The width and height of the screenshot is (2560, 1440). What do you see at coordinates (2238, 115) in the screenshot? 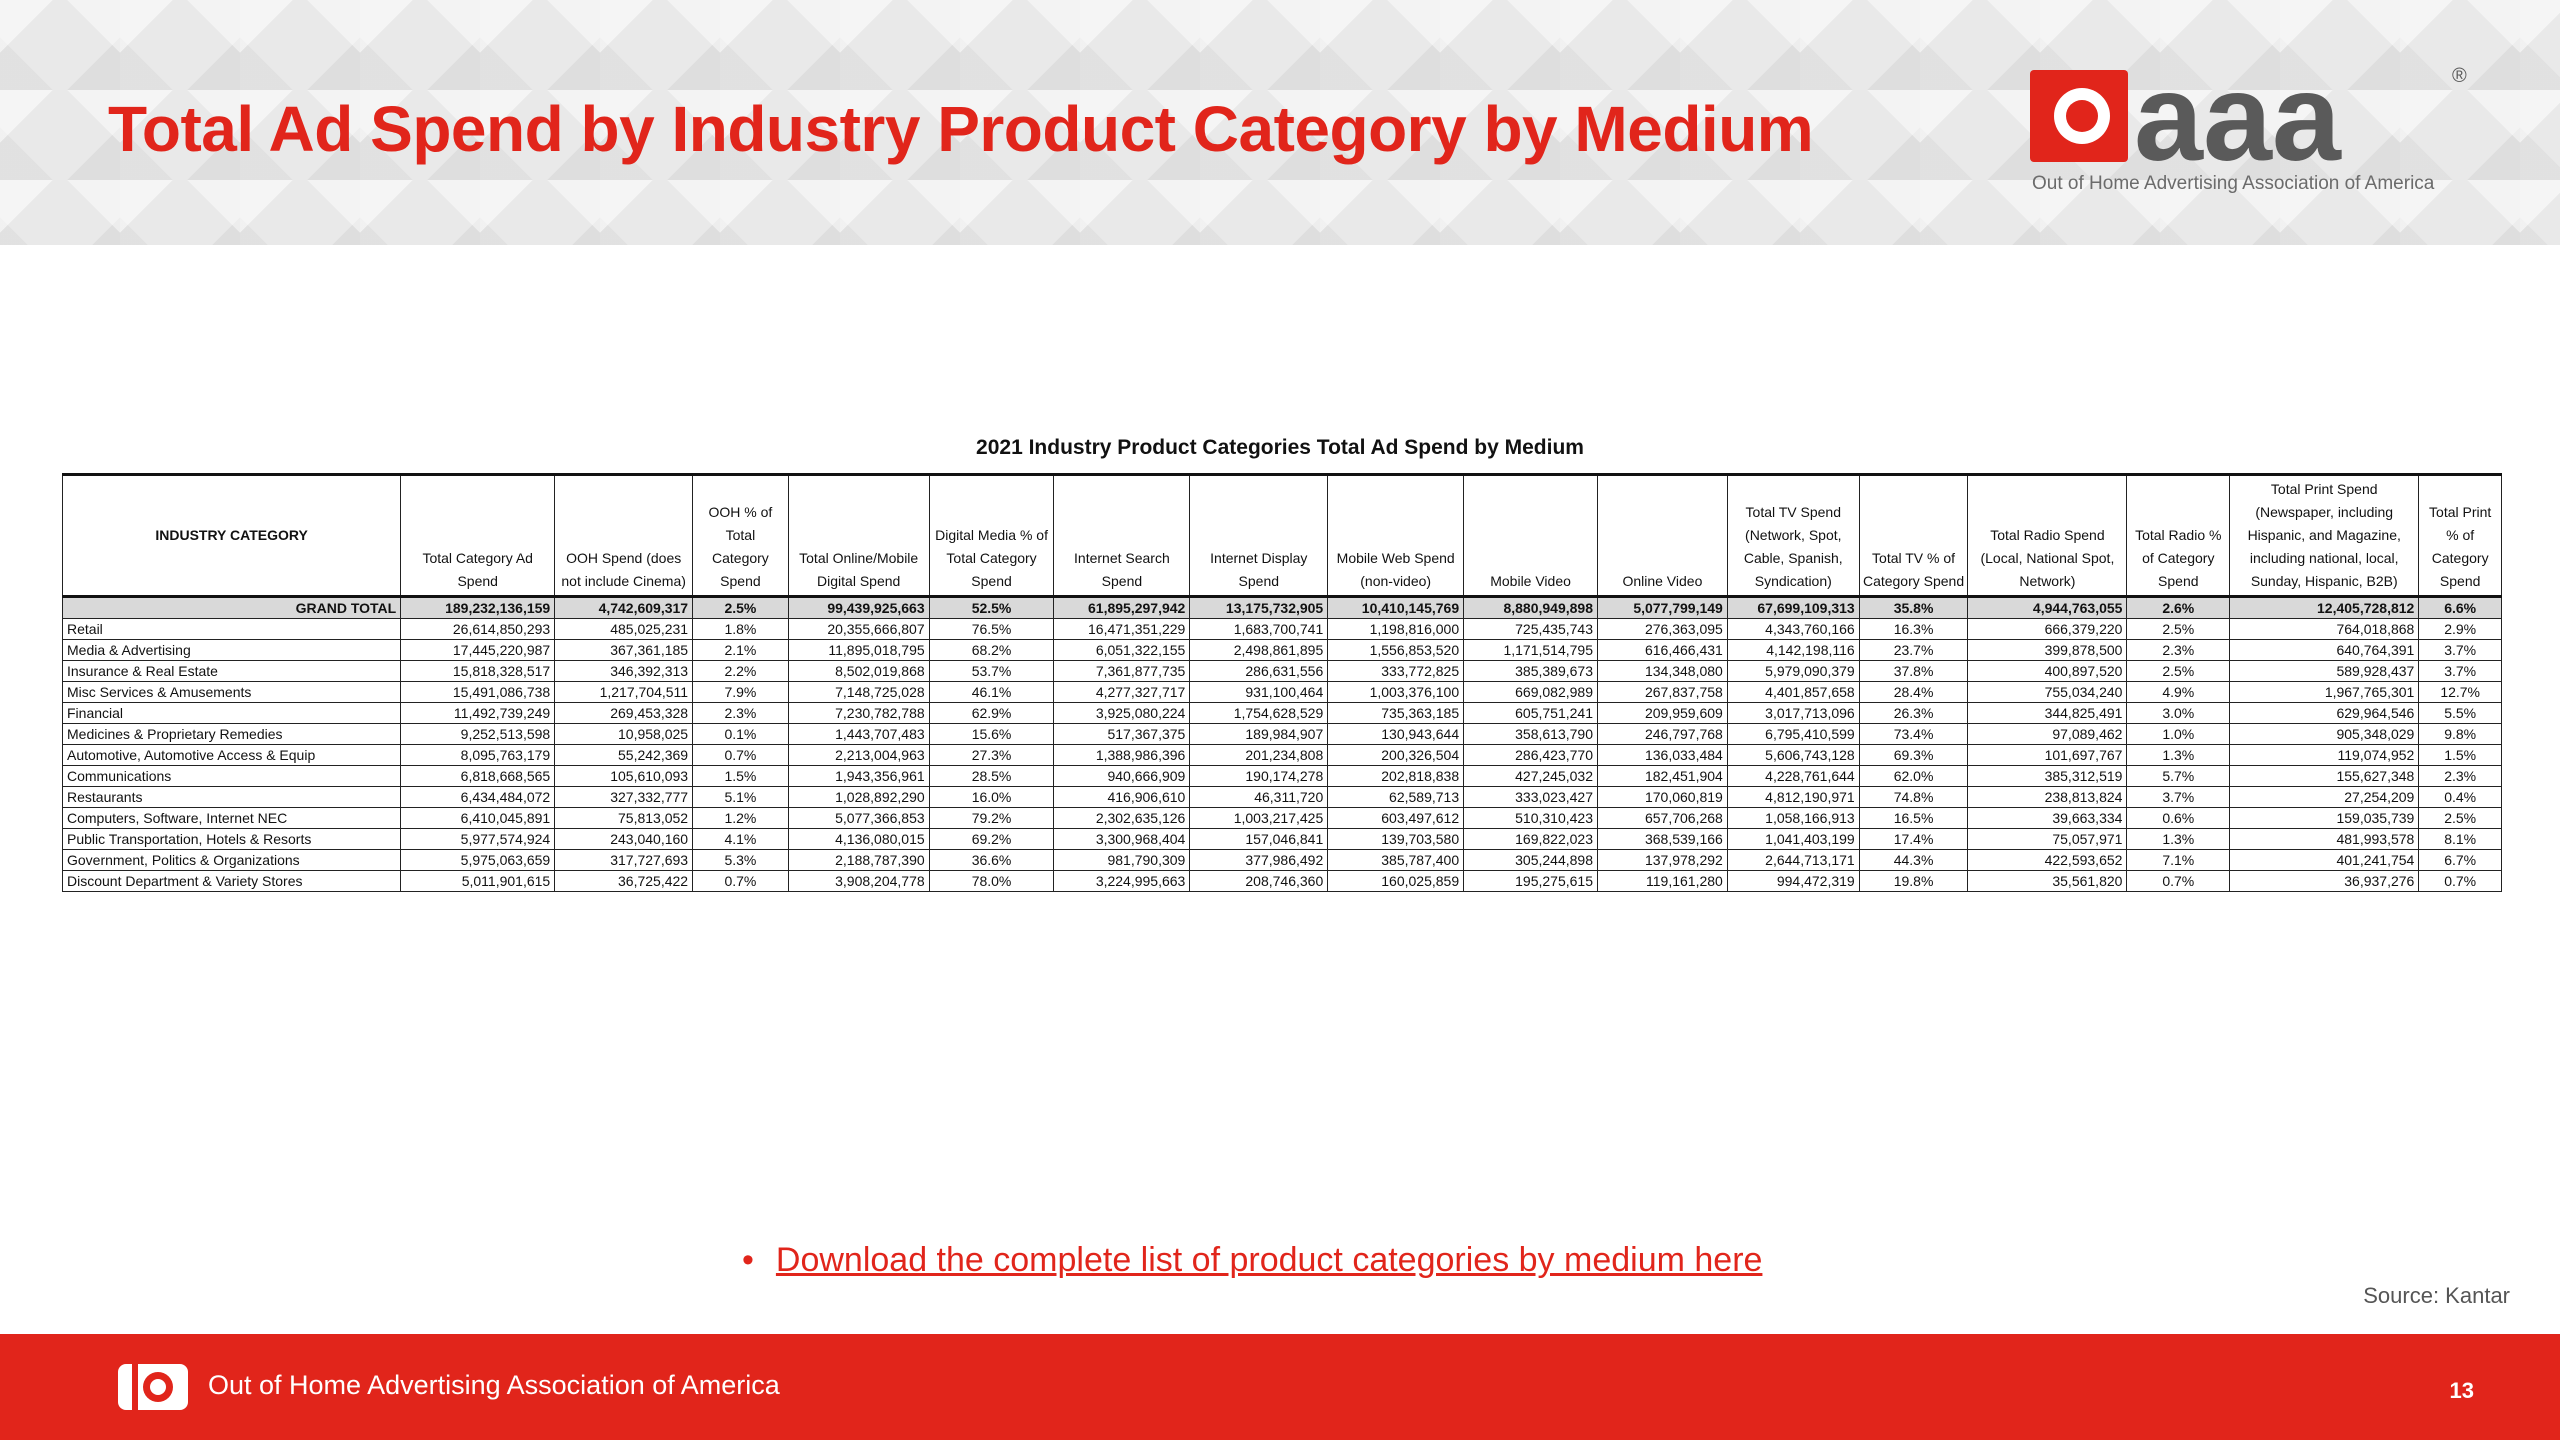
I see `logo-wordmark: aaa` at bounding box center [2238, 115].